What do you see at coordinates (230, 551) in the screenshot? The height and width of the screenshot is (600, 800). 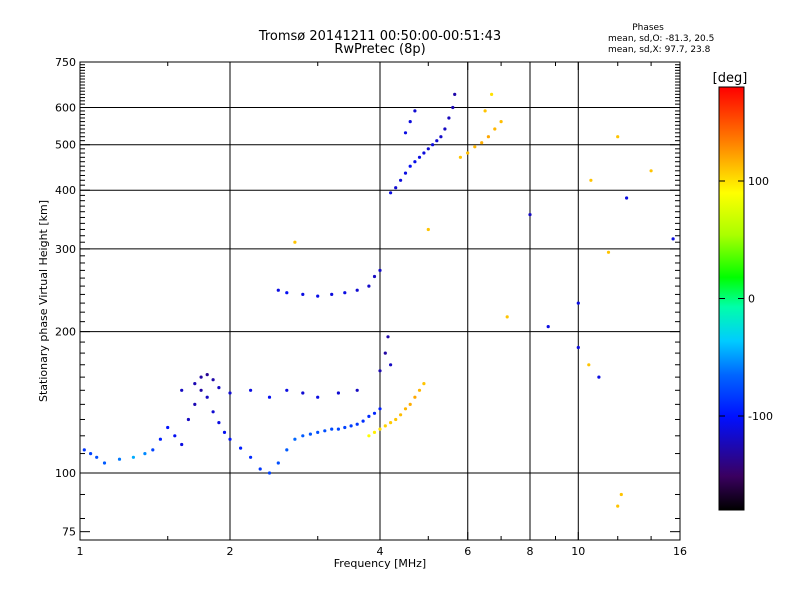 I see `x-tick-label: 2` at bounding box center [230, 551].